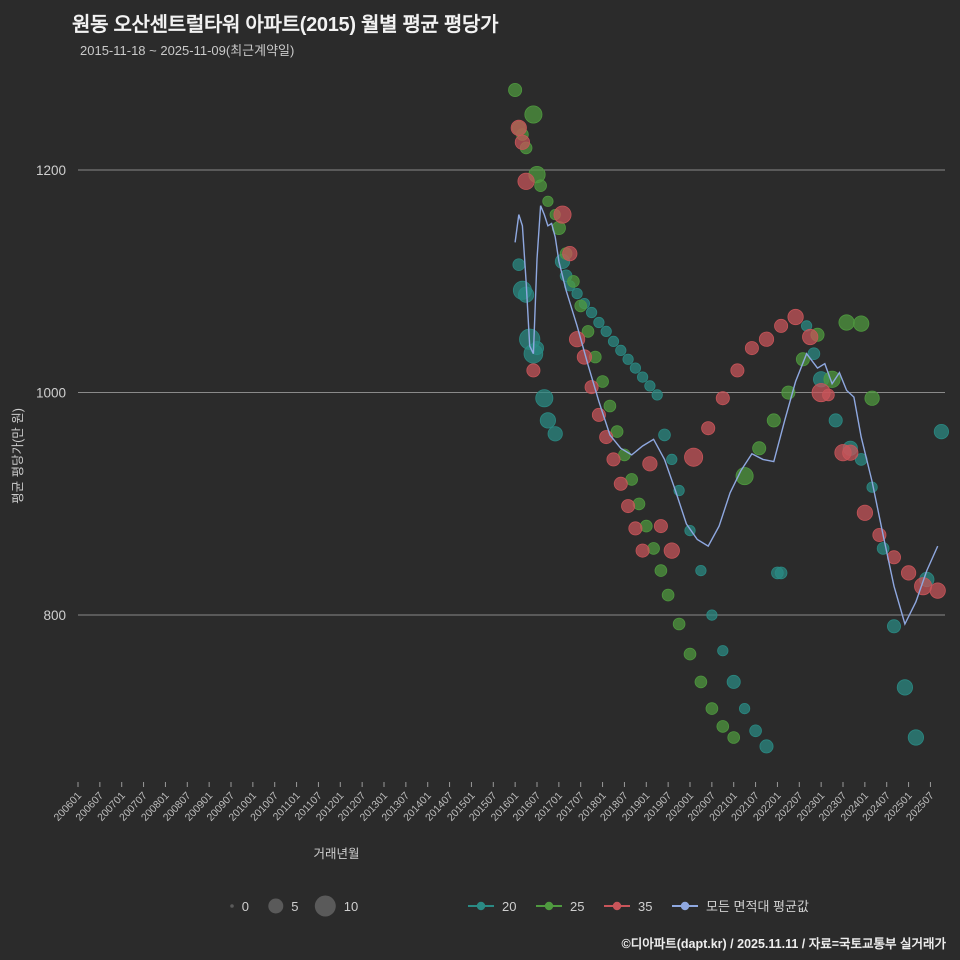 The width and height of the screenshot is (960, 960). Describe the element at coordinates (645, 906) in the screenshot. I see `legend-series-label: 35` at that location.